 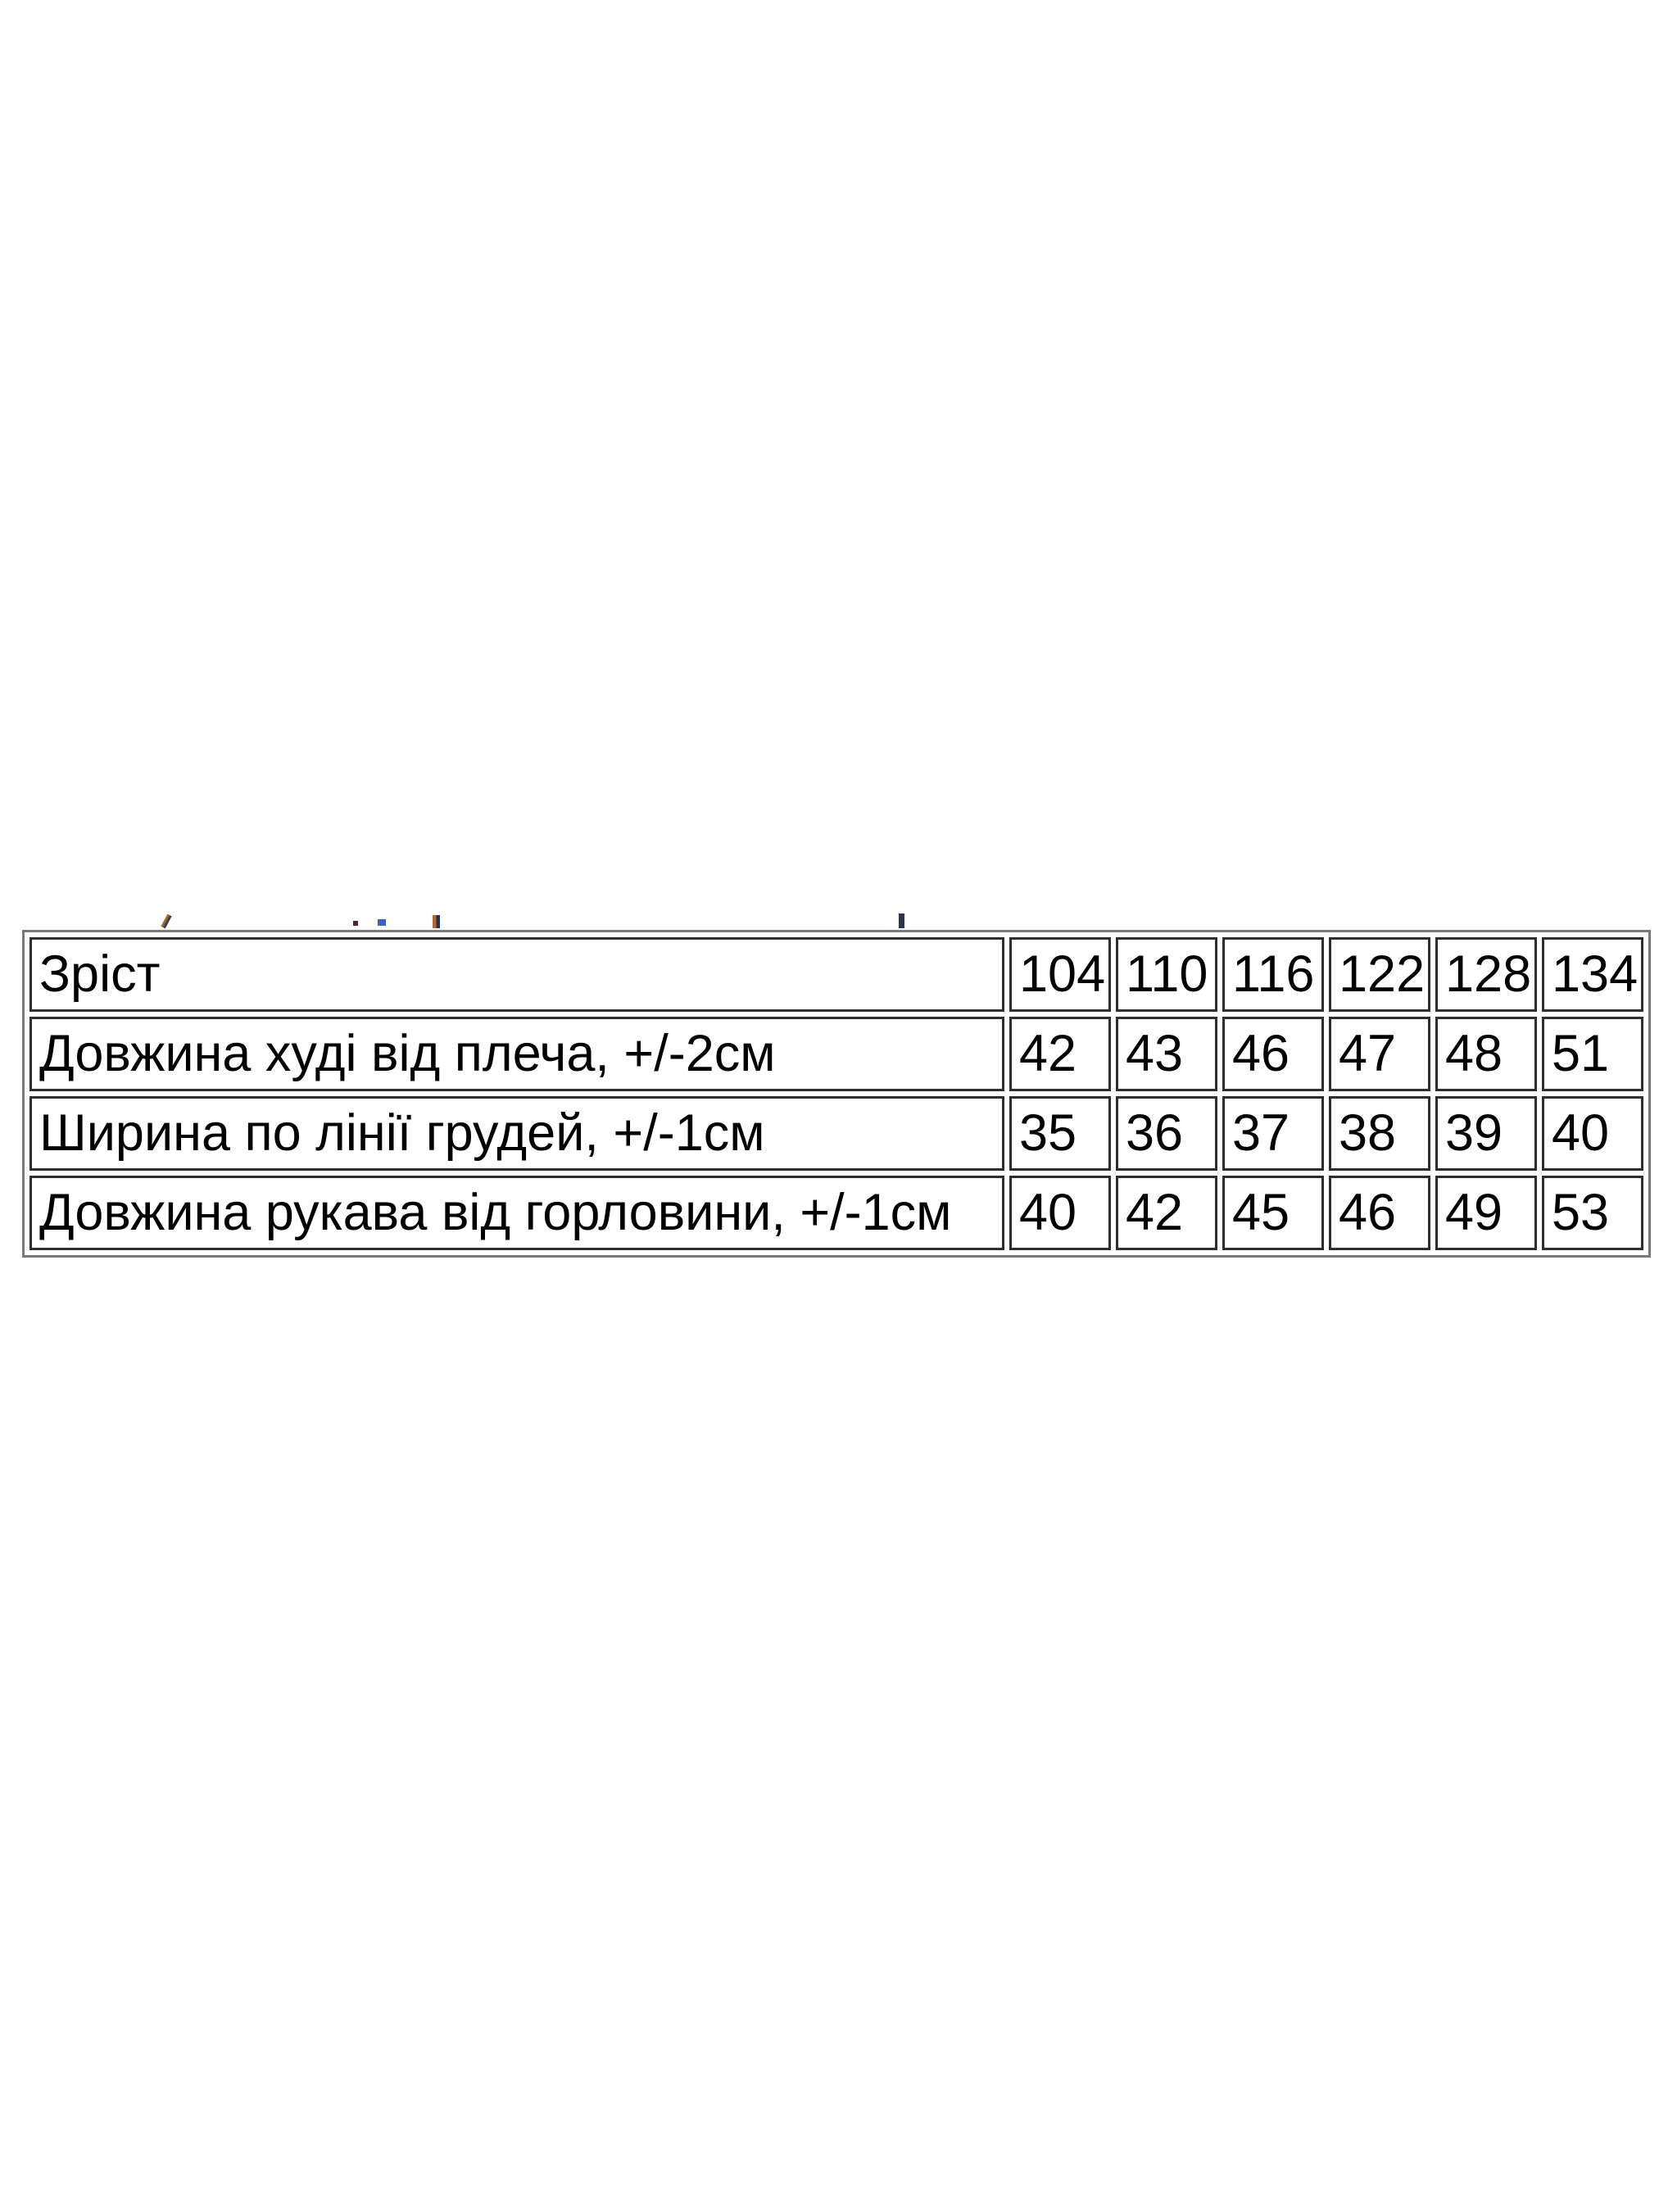 What do you see at coordinates (516, 1054) in the screenshot?
I see `row-label-cell: Довжина худі від плеча, +/-2см` at bounding box center [516, 1054].